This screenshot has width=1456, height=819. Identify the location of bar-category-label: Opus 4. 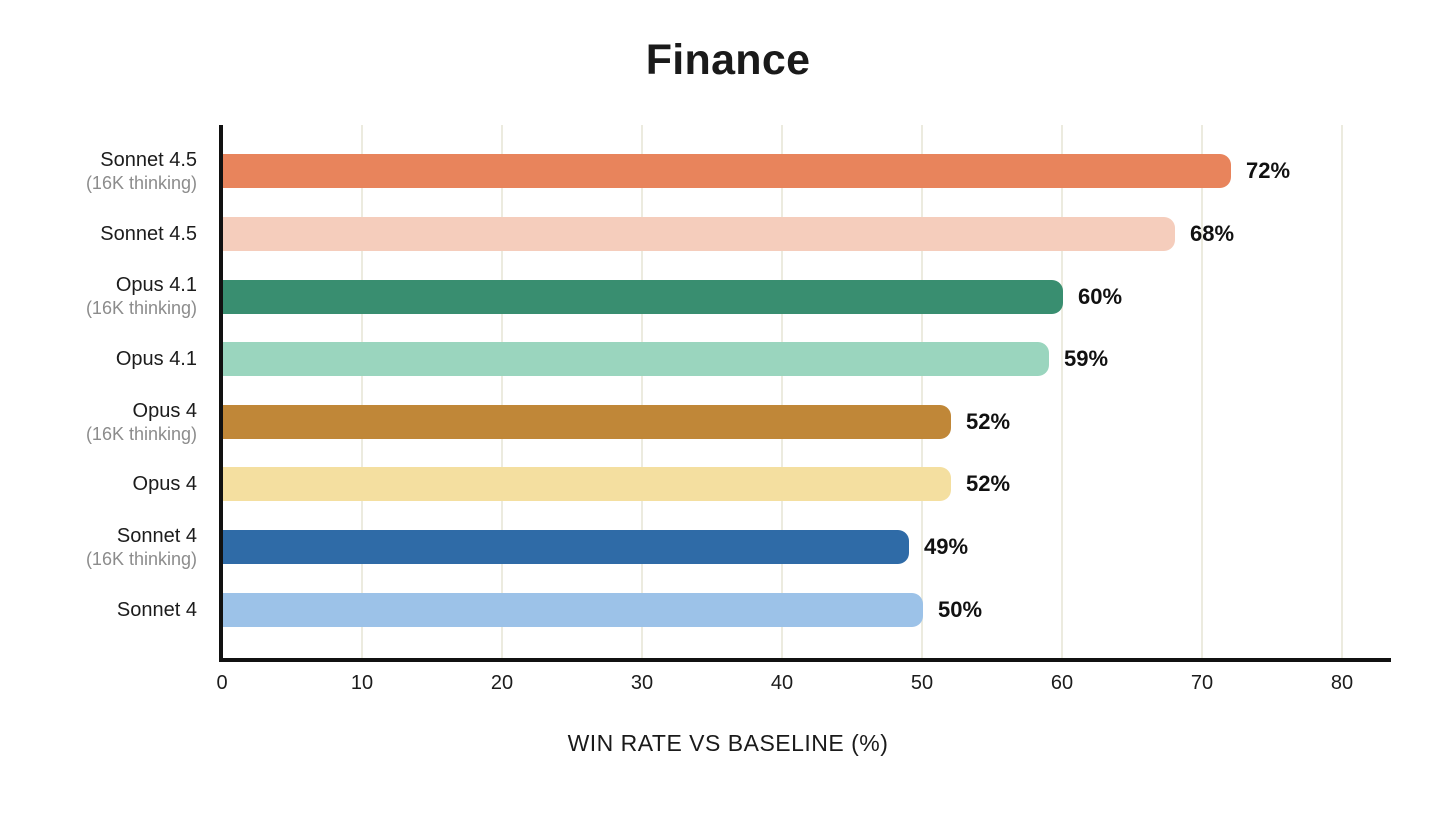
(98, 484).